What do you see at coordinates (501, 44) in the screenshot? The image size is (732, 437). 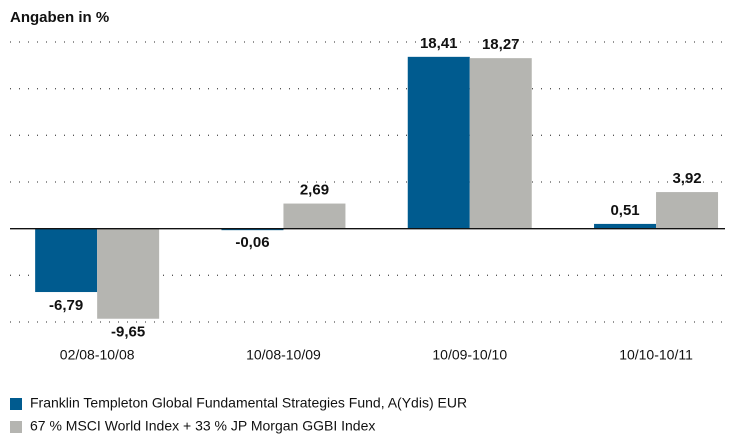 I see `value-label: 18,27` at bounding box center [501, 44].